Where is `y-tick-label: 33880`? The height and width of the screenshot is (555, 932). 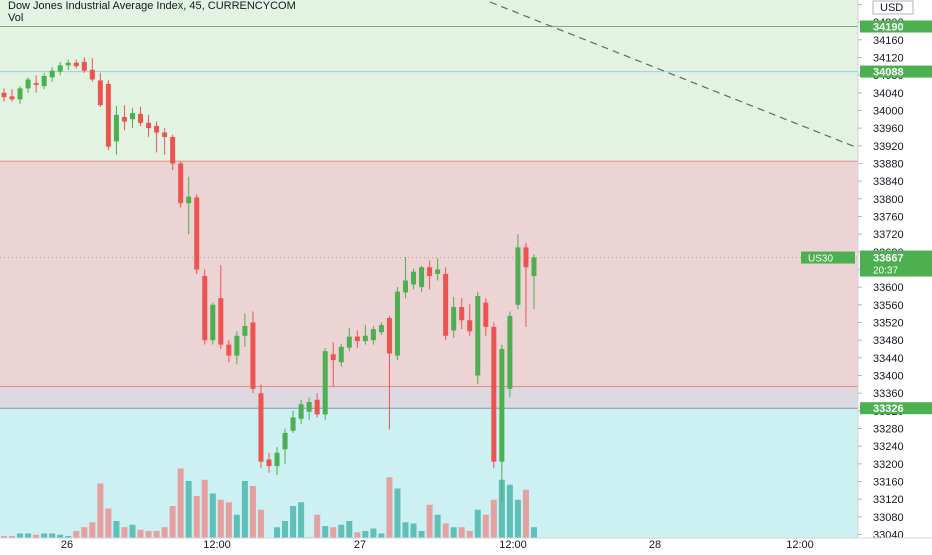 y-tick-label: 33880 is located at coordinates (888, 164).